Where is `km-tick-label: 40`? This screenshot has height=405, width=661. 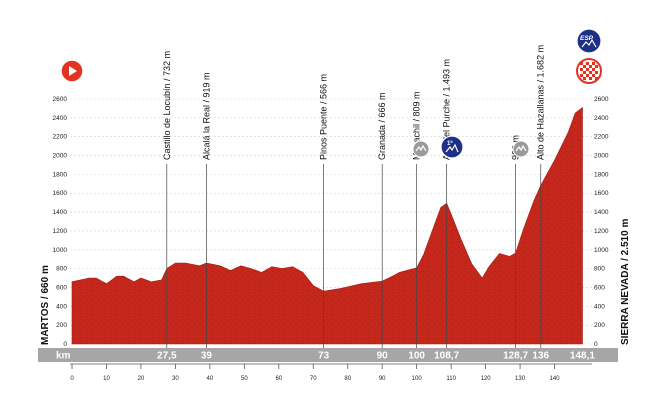
km-tick-label: 40 is located at coordinates (210, 379).